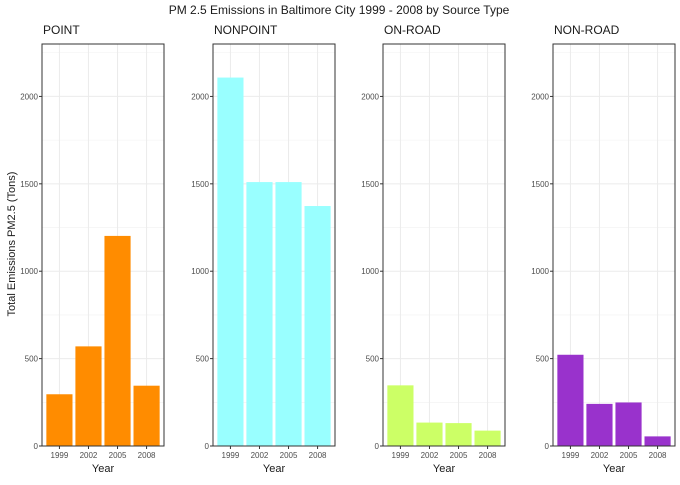  I want to click on bar-point-2008, so click(146, 415).